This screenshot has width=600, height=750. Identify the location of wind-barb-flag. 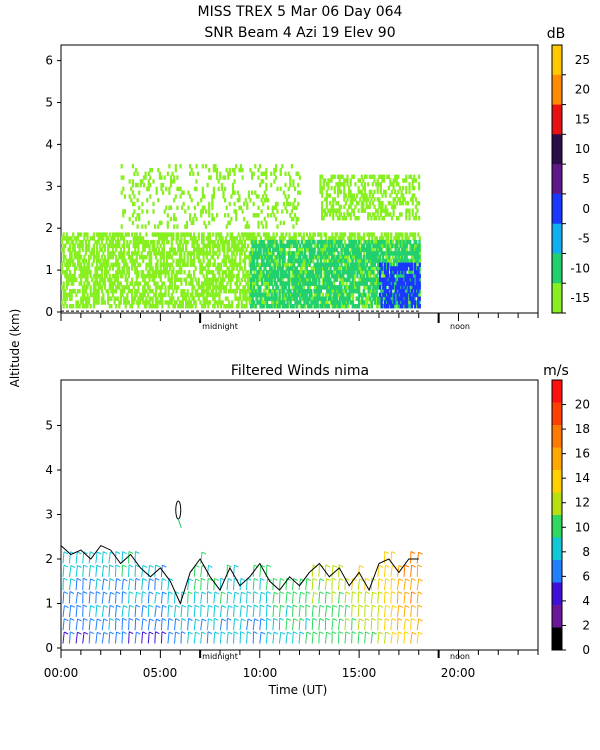
(137, 619).